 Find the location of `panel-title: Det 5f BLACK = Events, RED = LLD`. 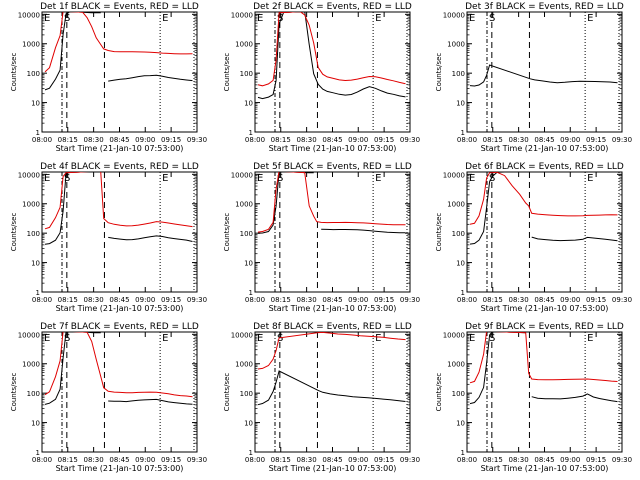

panel-title: Det 5f BLACK = Events, RED = LLD is located at coordinates (332, 167).